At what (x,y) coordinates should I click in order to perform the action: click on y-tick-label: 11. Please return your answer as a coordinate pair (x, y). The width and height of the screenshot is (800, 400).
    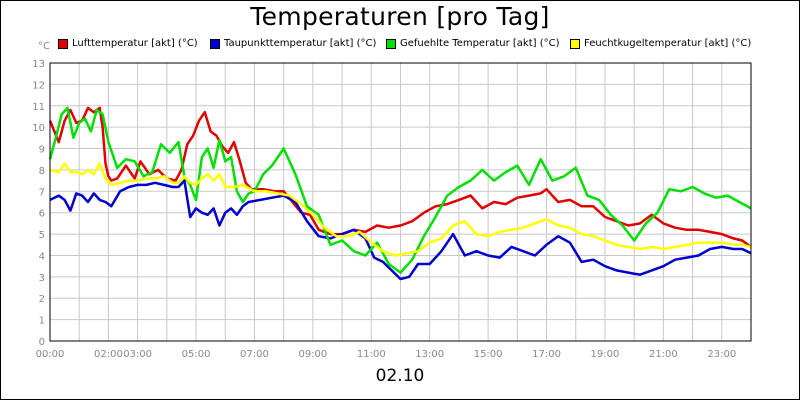
    Looking at the image, I should click on (38, 107).